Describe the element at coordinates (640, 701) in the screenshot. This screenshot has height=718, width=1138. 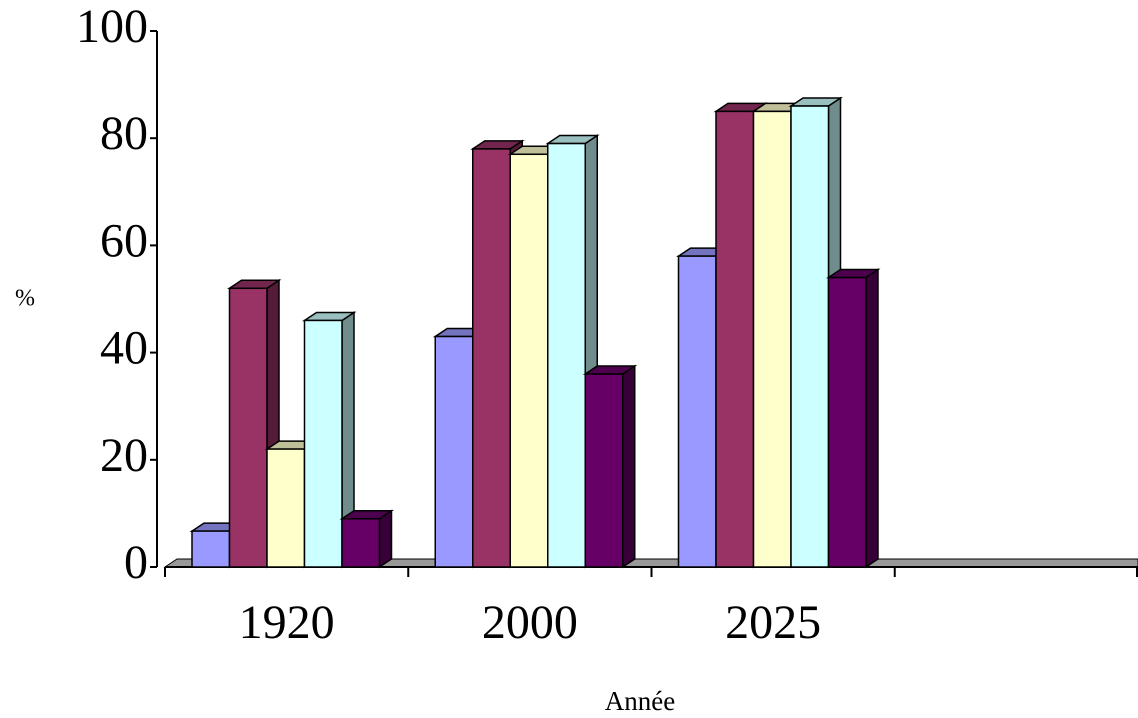
I see `x-axis-label: Année` at that location.